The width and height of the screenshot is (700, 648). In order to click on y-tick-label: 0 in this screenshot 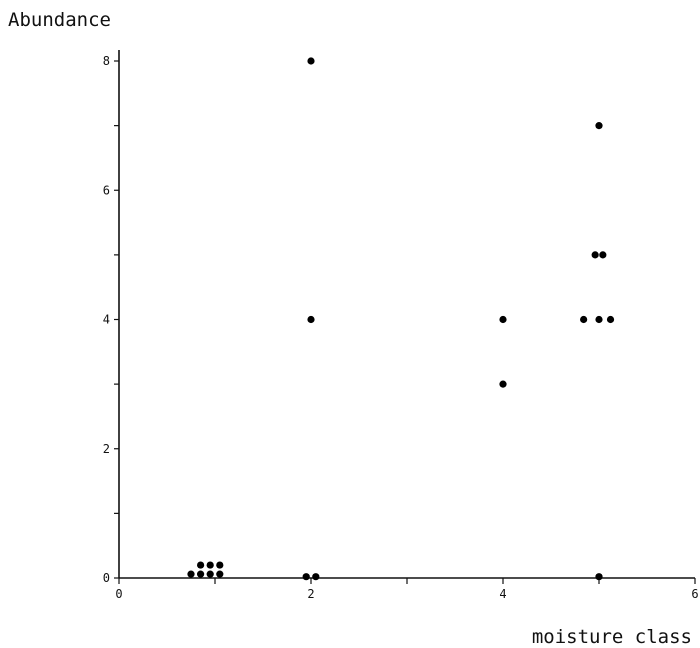, I will do `click(106, 578)`.